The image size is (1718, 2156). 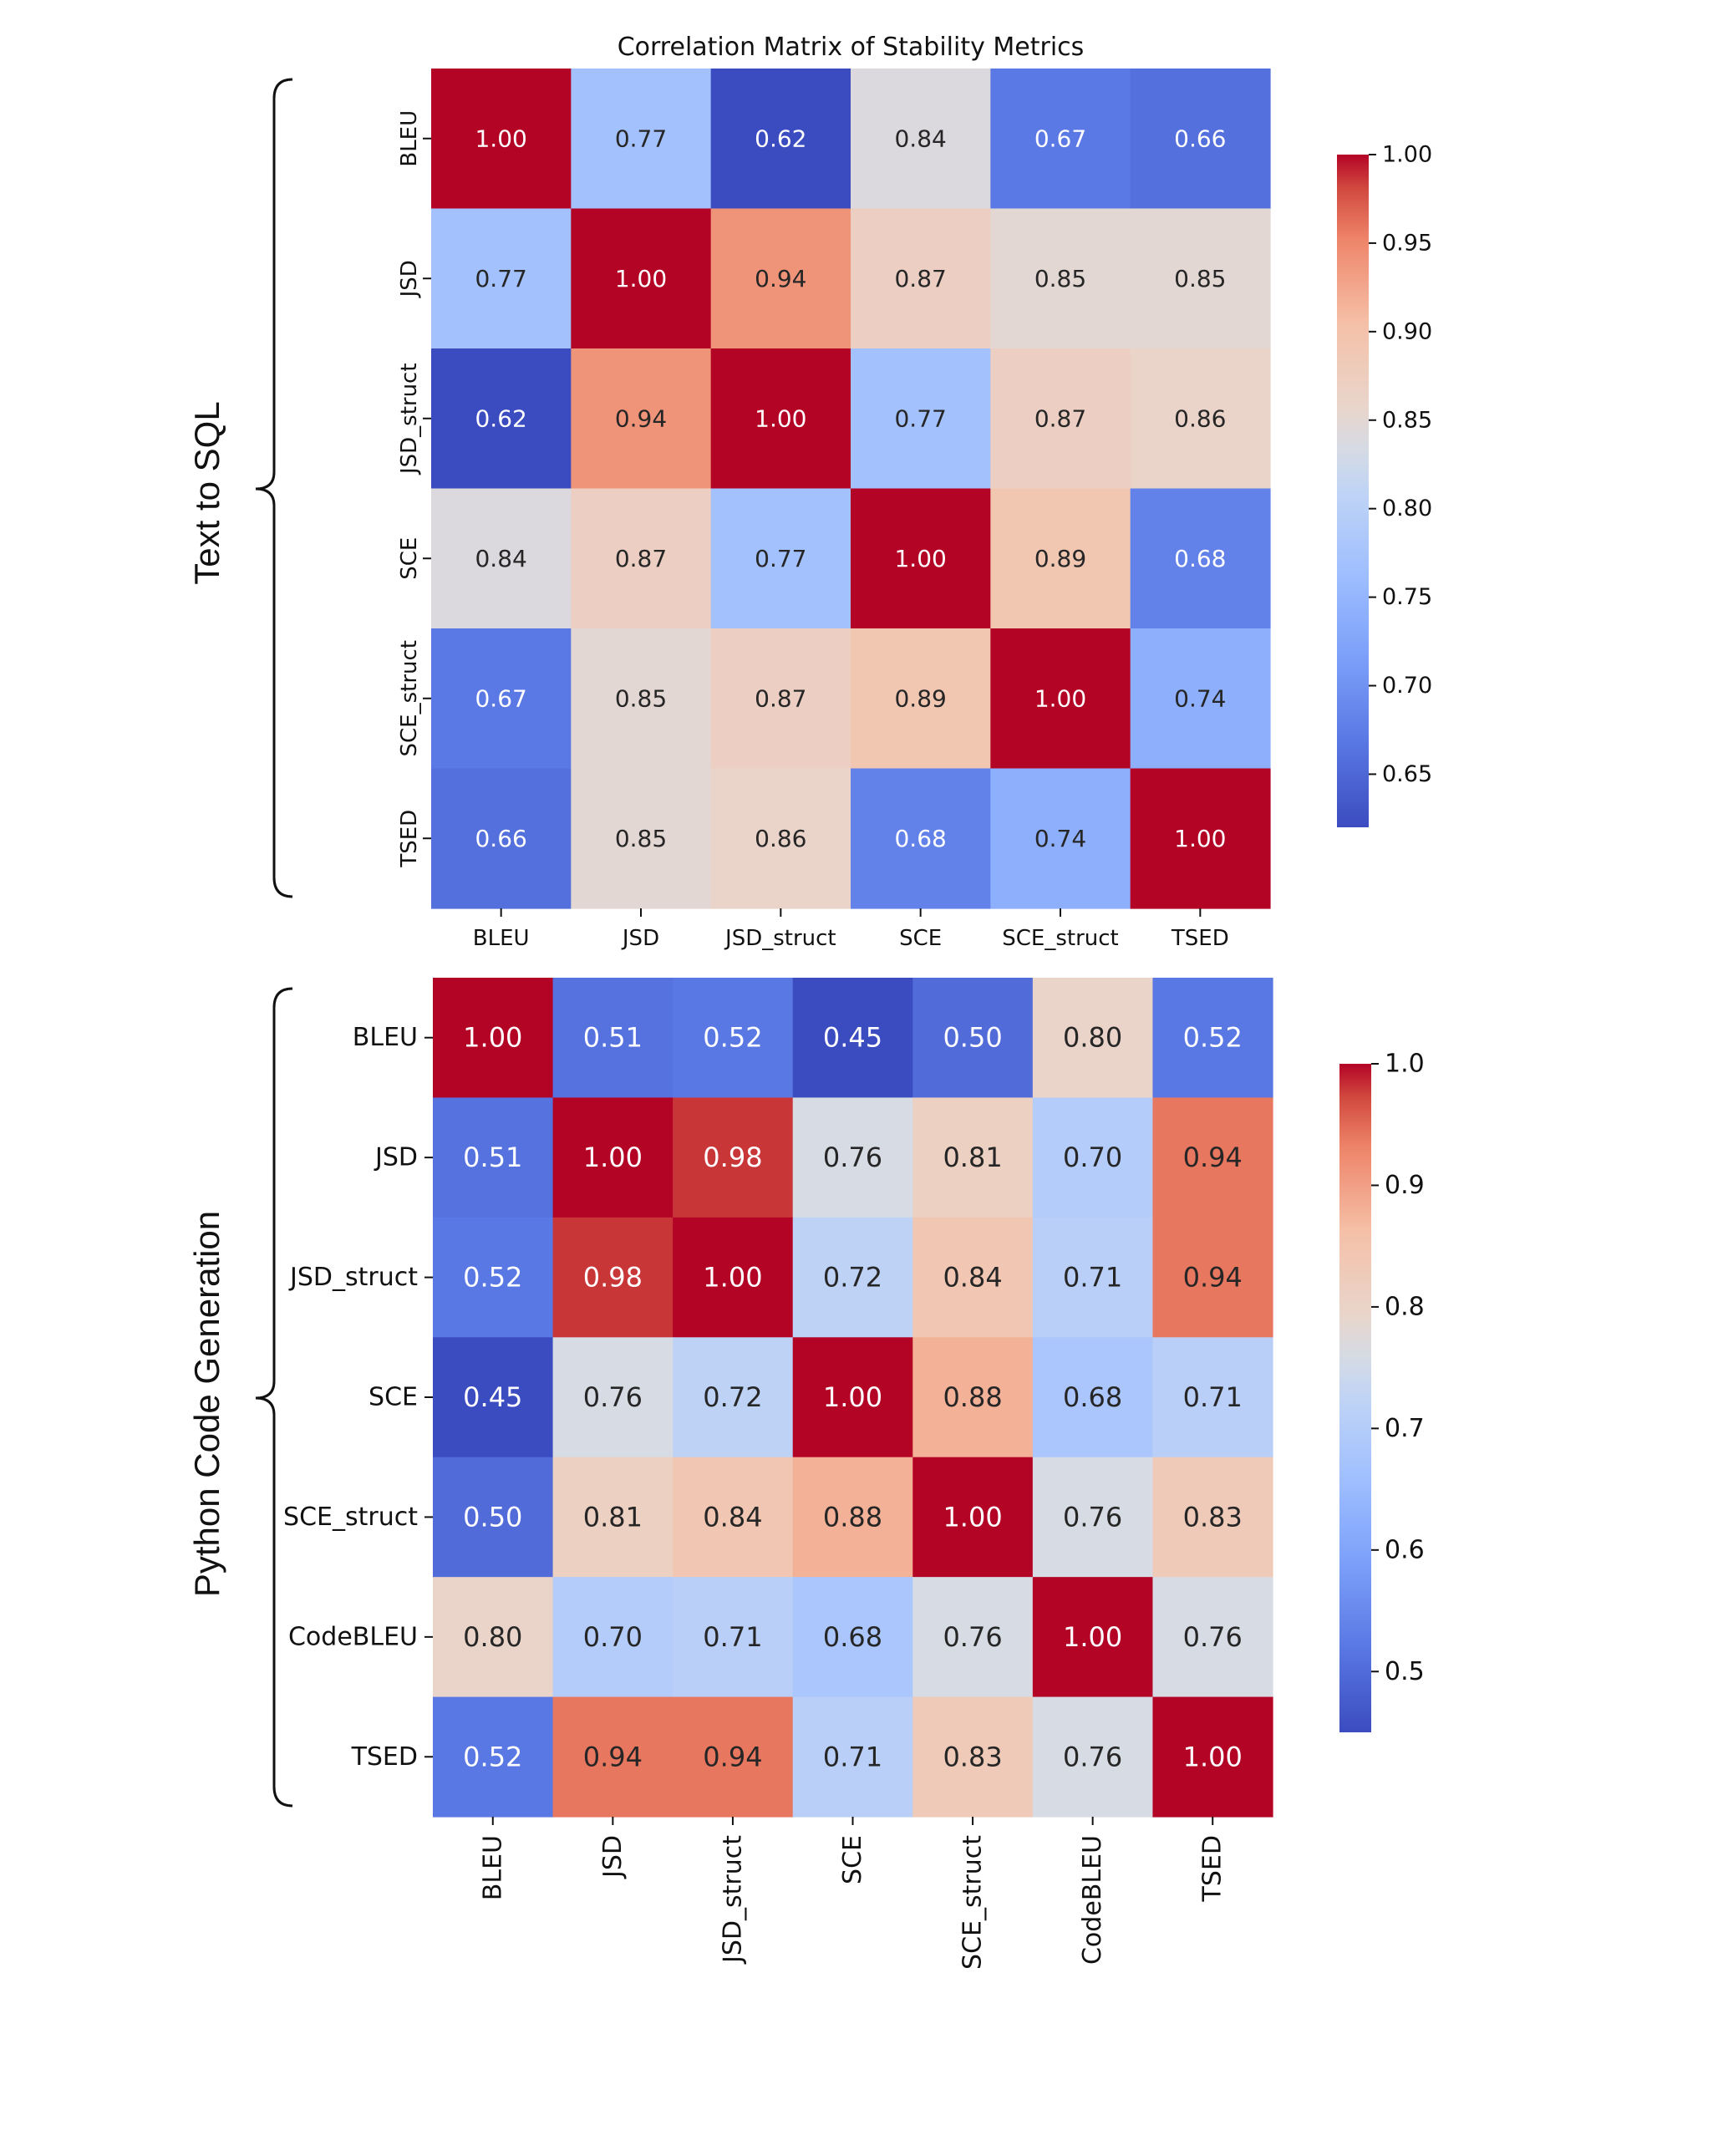 I want to click on cell-value-bleu-sce-struct: 0.67, so click(x=1060, y=138).